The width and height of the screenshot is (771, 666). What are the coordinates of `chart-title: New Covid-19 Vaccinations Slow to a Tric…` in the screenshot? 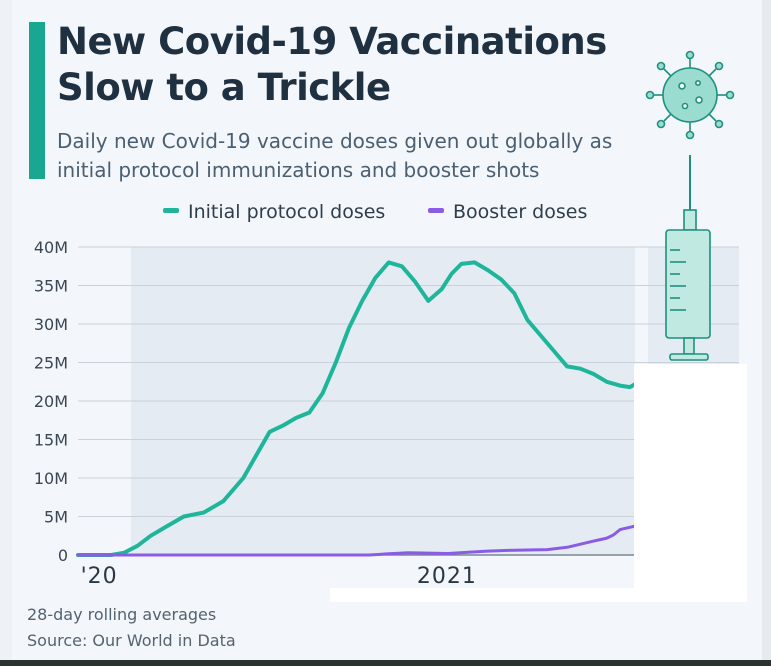 It's located at (332, 64).